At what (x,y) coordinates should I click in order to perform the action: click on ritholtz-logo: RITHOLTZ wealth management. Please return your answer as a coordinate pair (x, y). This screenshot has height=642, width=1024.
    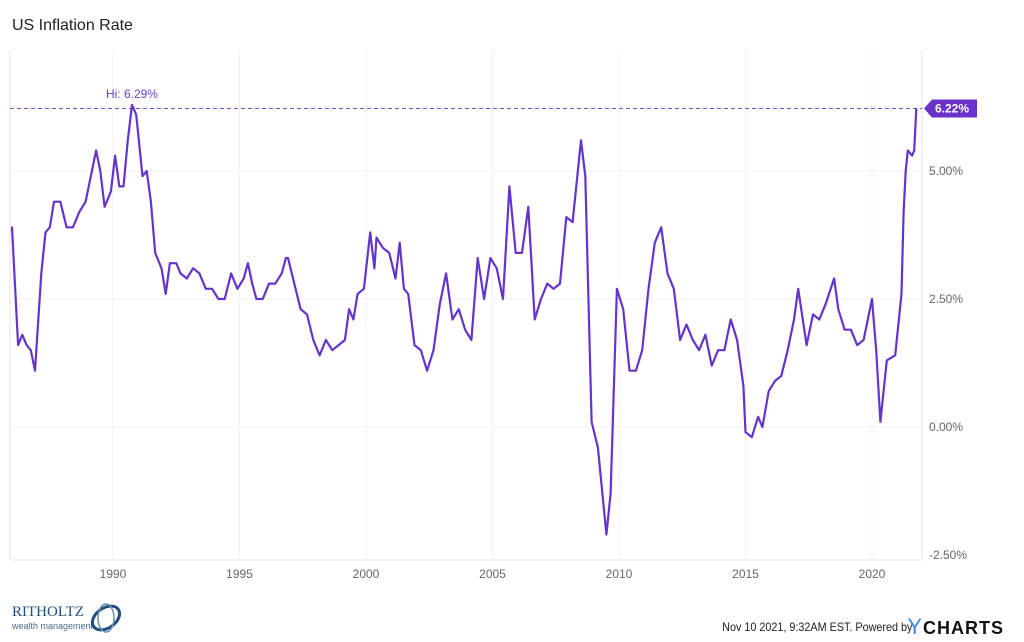
    Looking at the image, I should click on (72, 618).